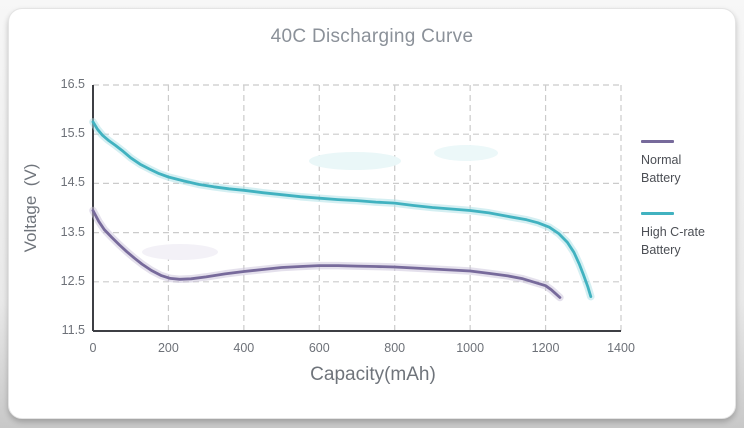  What do you see at coordinates (372, 36) in the screenshot?
I see `chart-title: 40C Discharging Curve` at bounding box center [372, 36].